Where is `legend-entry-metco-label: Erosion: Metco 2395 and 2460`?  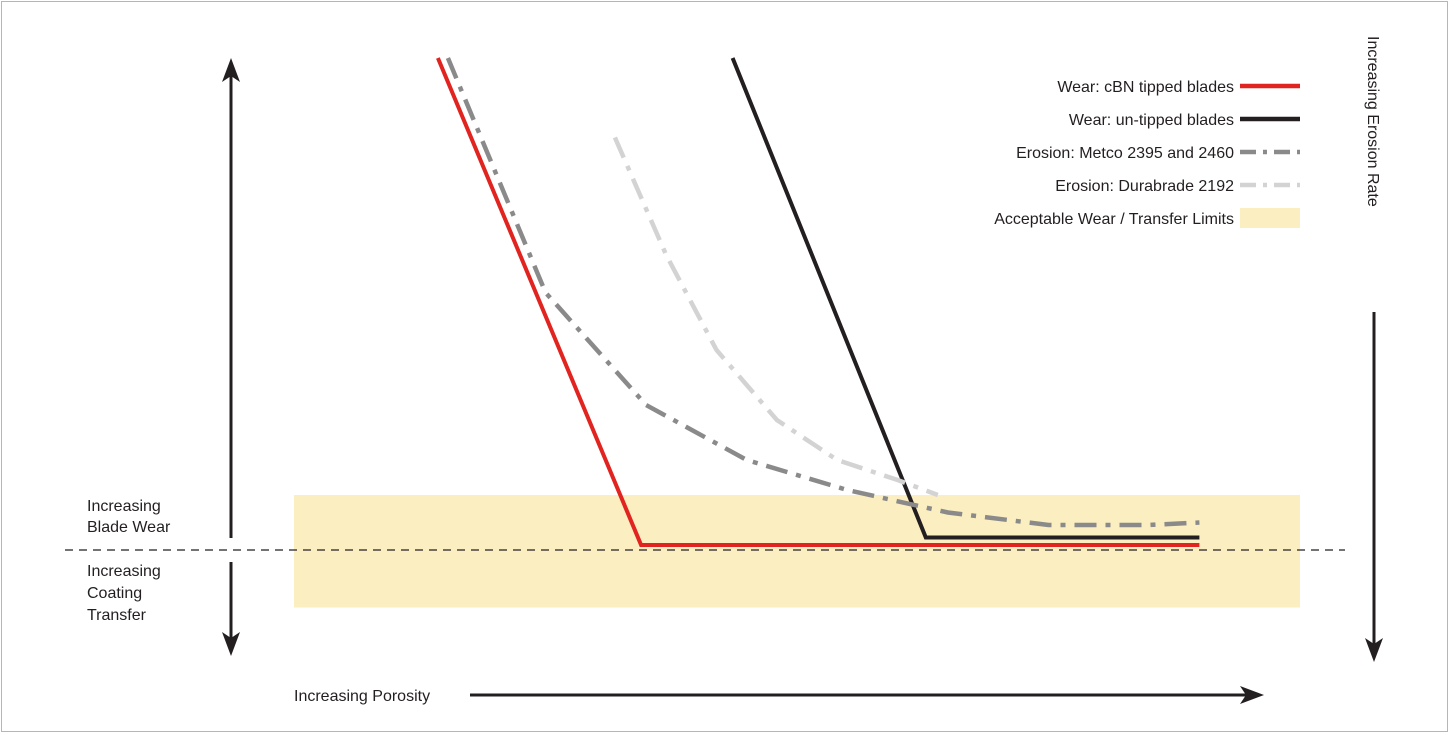
legend-entry-metco-label: Erosion: Metco 2395 and 2460 is located at coordinates (1125, 153).